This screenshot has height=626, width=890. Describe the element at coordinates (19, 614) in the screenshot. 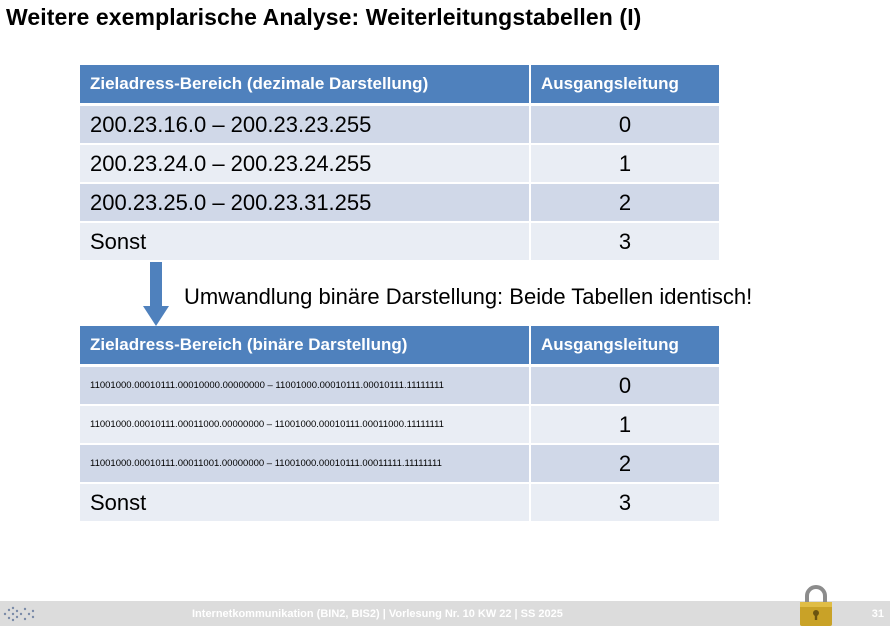

I see `university-logo-icon` at that location.